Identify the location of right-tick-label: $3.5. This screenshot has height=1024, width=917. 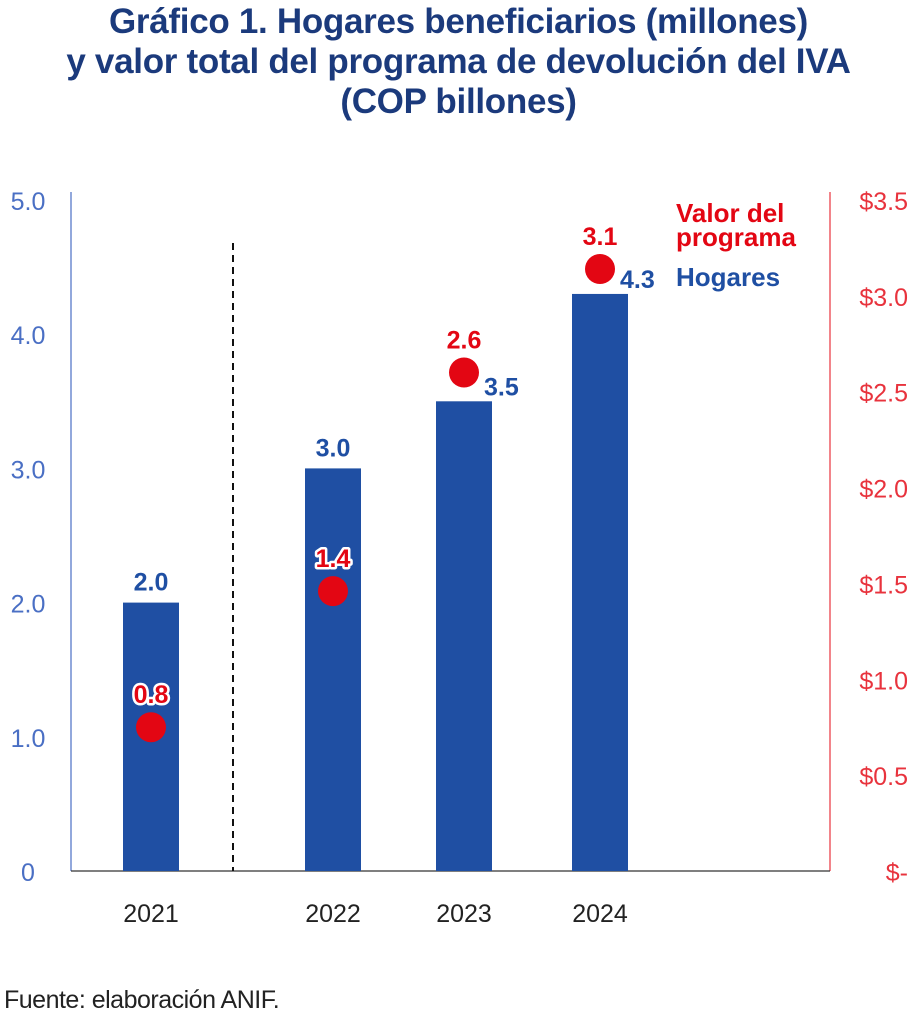
(883, 202).